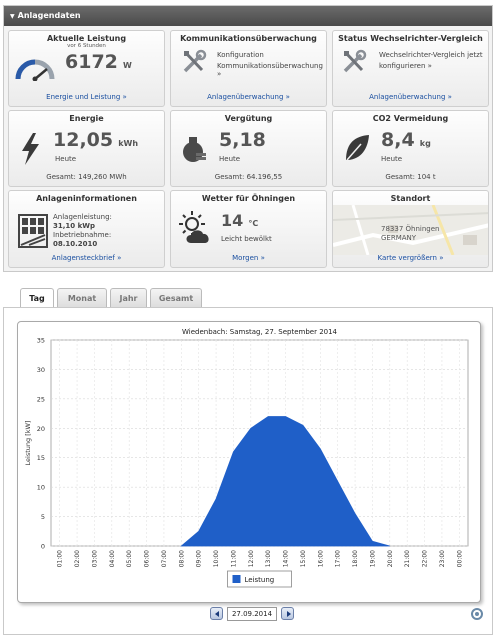 The width and height of the screenshot is (500, 639). I want to click on co2-unit: kg, so click(425, 143).